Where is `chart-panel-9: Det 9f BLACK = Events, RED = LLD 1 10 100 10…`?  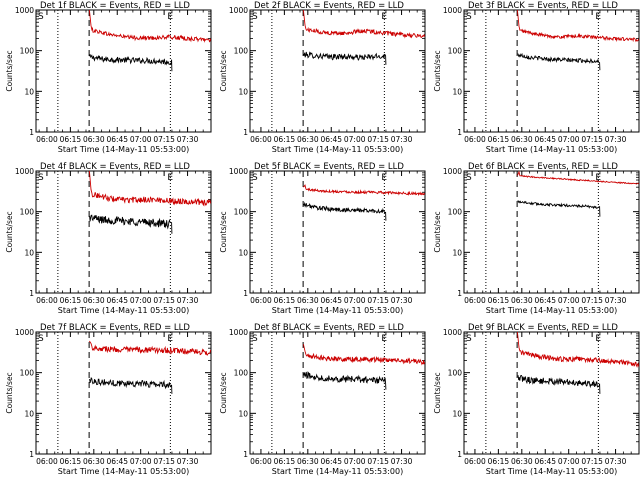
chart-panel-9: Det 9f BLACK = Events, RED = LLD 1 10 100 10… is located at coordinates (536, 399).